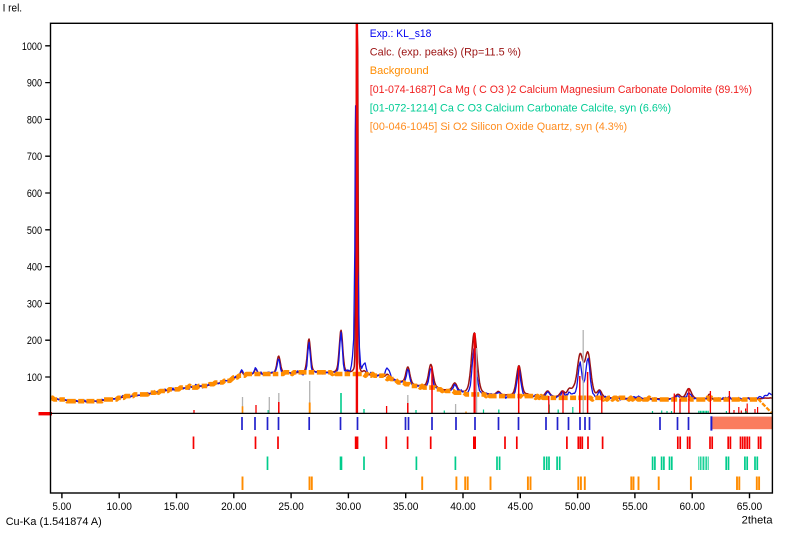  Describe the element at coordinates (233, 507) in the screenshot. I see `svg-text: 20.00` at that location.